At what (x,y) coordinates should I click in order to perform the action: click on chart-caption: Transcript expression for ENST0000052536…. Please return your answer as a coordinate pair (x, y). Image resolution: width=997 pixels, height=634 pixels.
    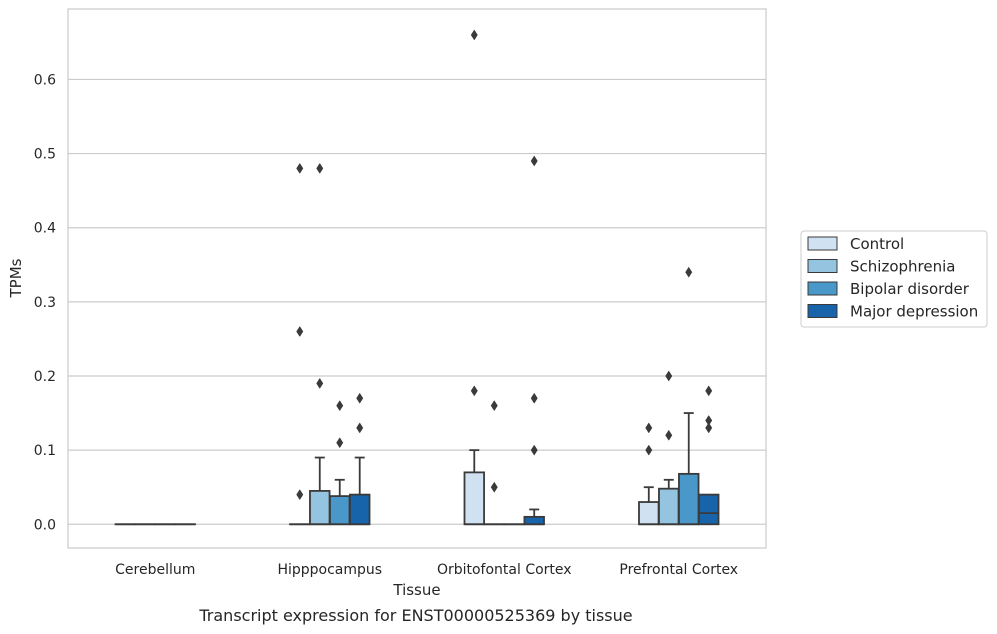
    Looking at the image, I should click on (416, 615).